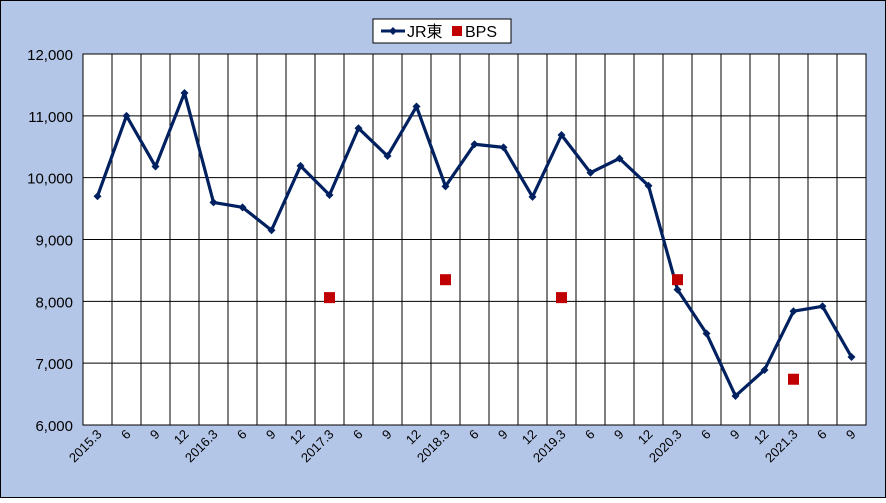  Describe the element at coordinates (50, 55) in the screenshot. I see `y-tick-label: 12,000` at that location.